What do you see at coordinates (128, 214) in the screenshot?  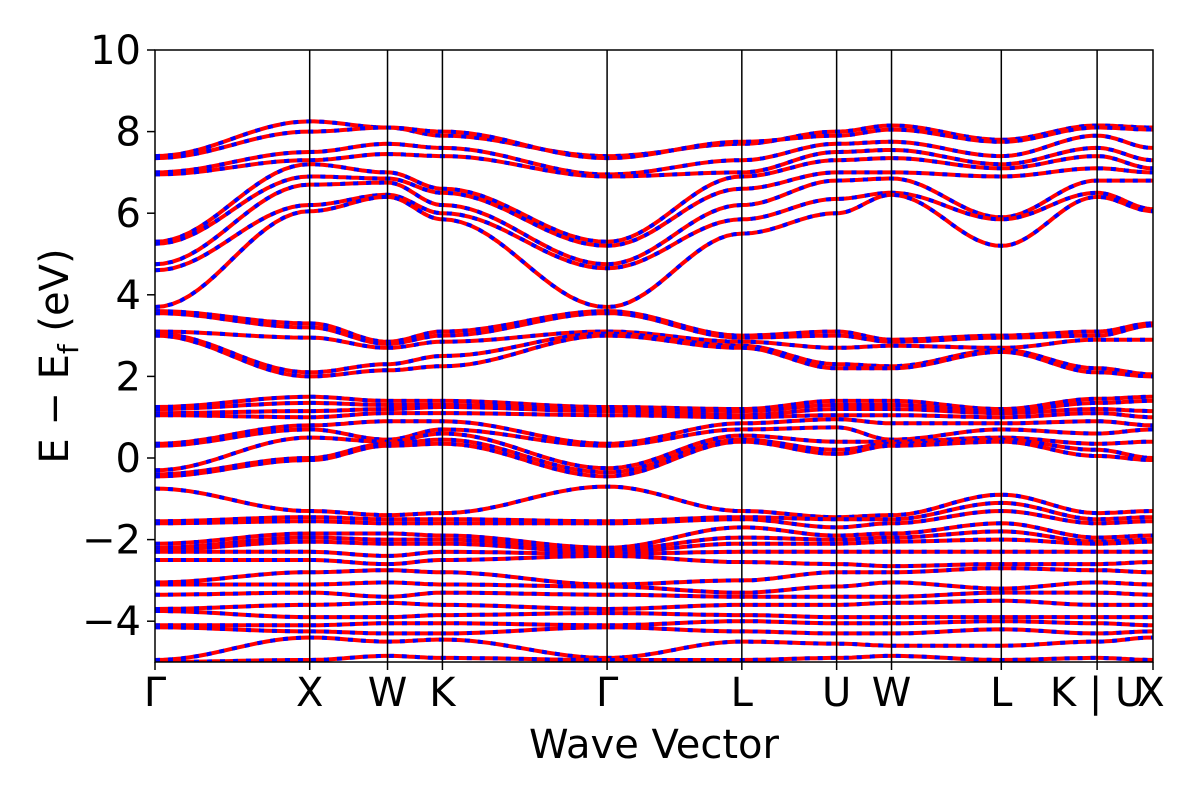 I see `y-tick-label: 6` at bounding box center [128, 214].